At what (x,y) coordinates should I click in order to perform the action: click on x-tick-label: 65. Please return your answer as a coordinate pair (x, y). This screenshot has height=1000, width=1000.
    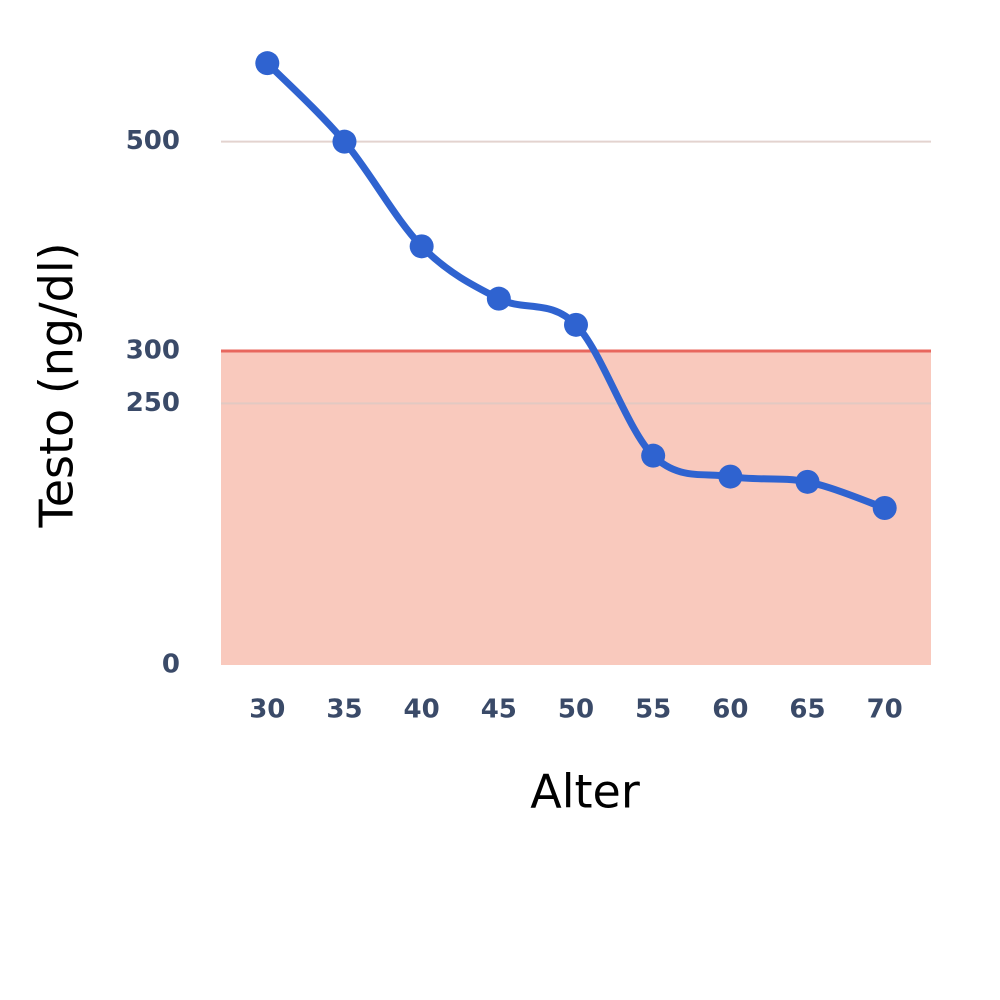
    Looking at the image, I should click on (807, 710).